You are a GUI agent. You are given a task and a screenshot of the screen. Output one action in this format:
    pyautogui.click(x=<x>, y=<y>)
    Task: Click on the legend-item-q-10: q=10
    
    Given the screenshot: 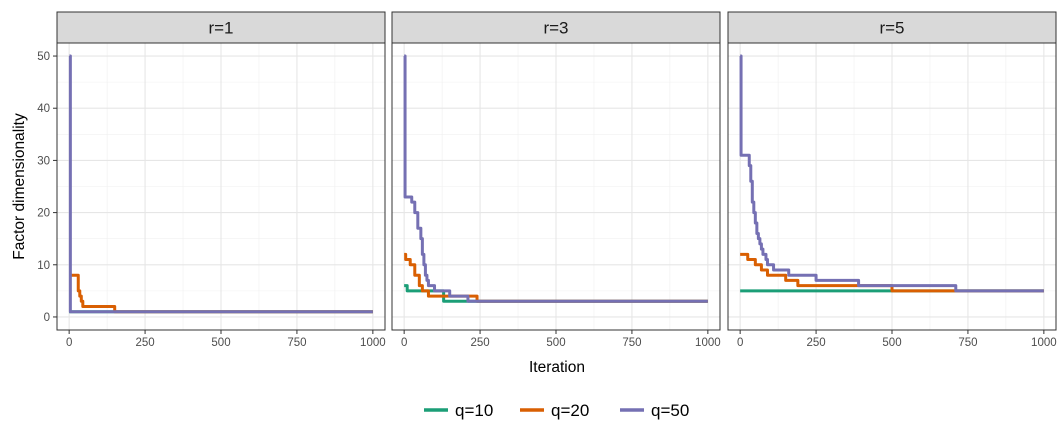 What is the action you would take?
    pyautogui.click(x=458, y=410)
    